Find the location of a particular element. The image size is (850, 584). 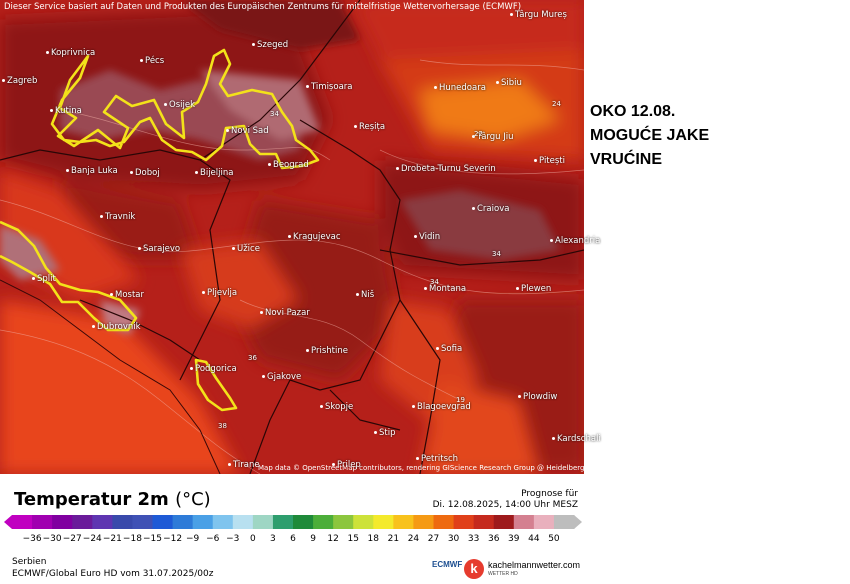

region-name: Serbien is located at coordinates (29, 562).